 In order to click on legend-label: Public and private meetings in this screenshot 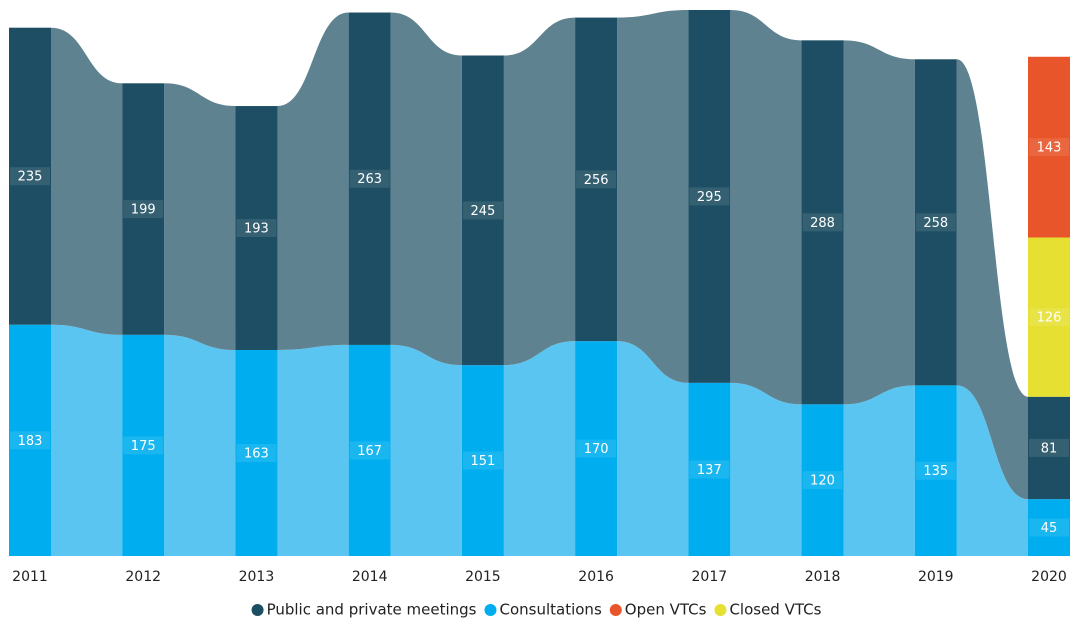, I will do `click(372, 610)`.